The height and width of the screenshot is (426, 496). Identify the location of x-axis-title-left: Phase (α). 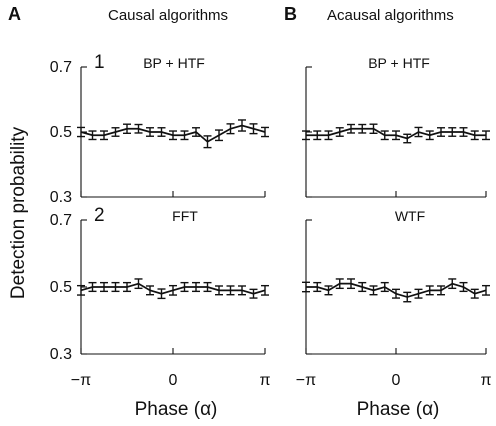
(176, 409).